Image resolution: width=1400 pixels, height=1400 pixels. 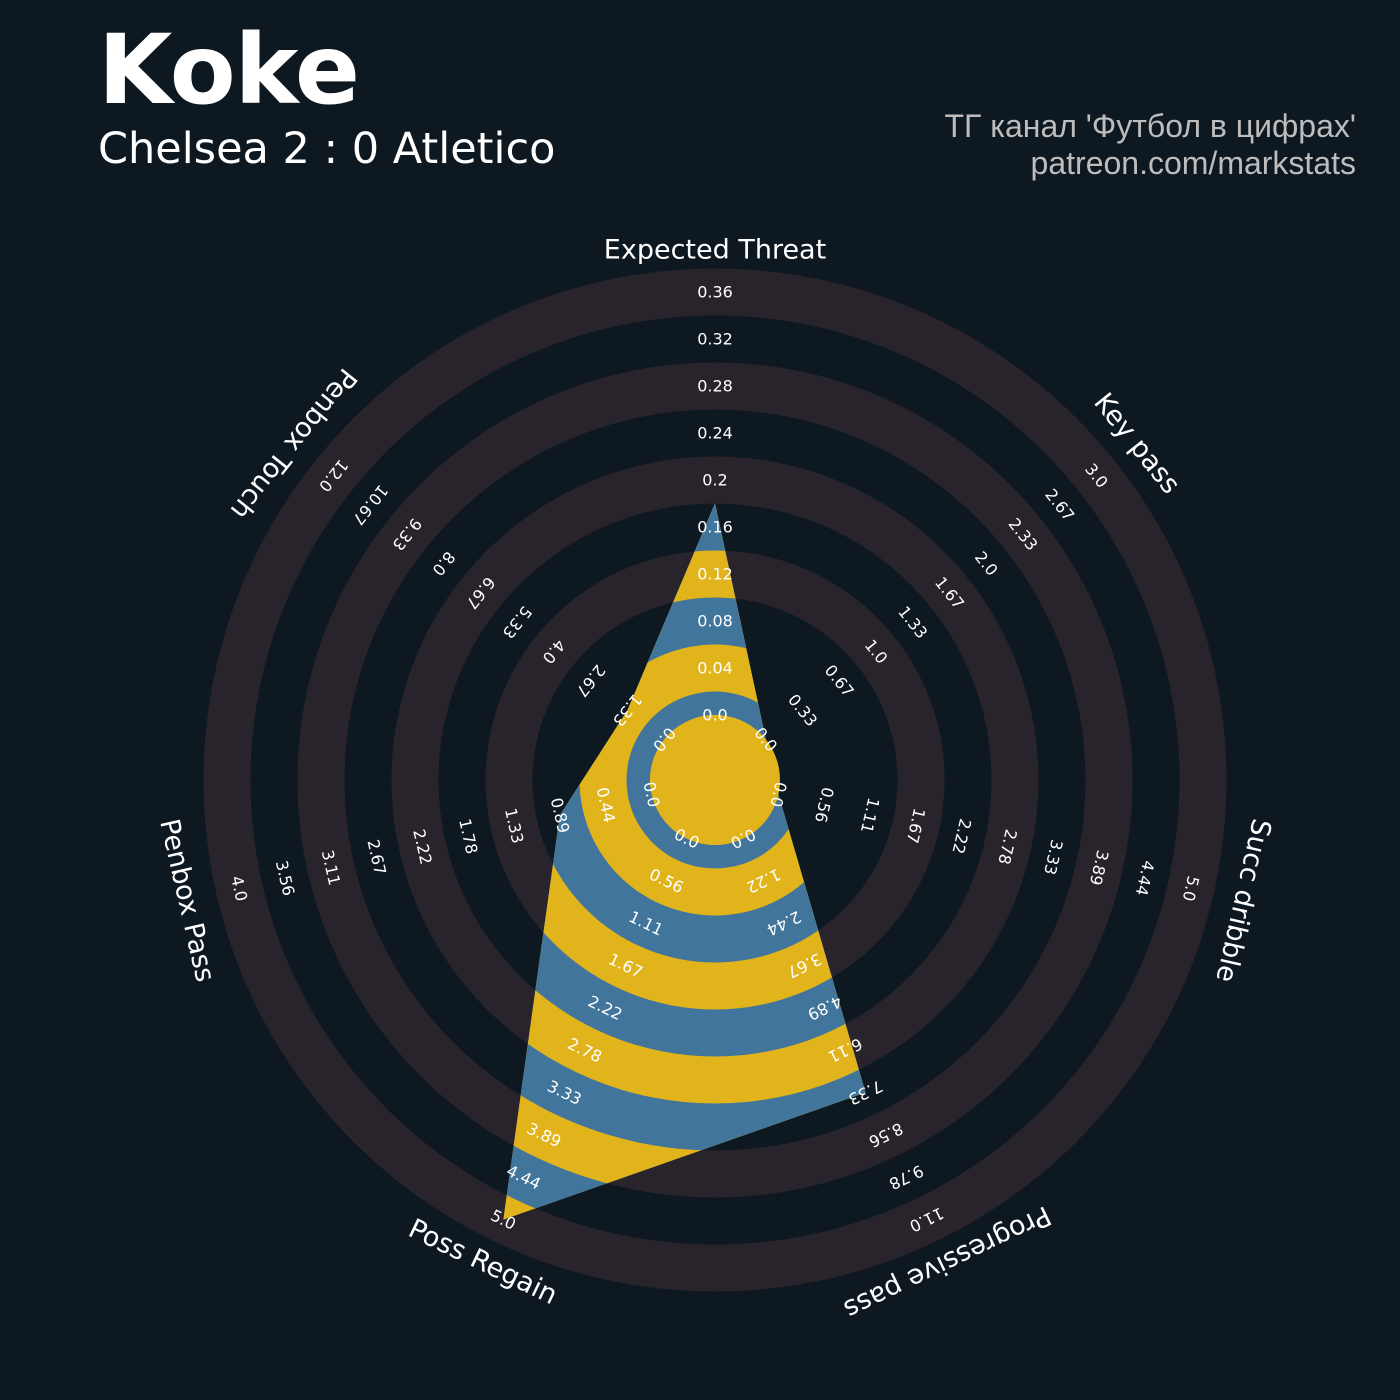 I want to click on tick-label: 0.32, so click(x=715, y=339).